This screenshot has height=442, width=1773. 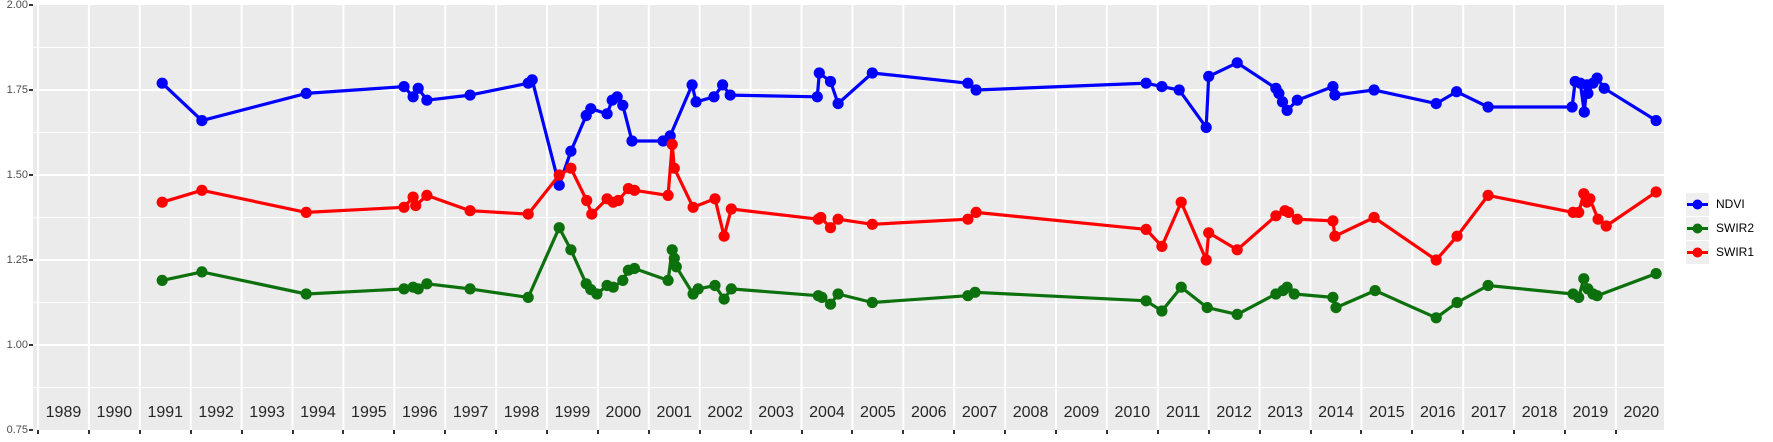 What do you see at coordinates (318, 412) in the screenshot?
I see `x-axis-year-label: 1994` at bounding box center [318, 412].